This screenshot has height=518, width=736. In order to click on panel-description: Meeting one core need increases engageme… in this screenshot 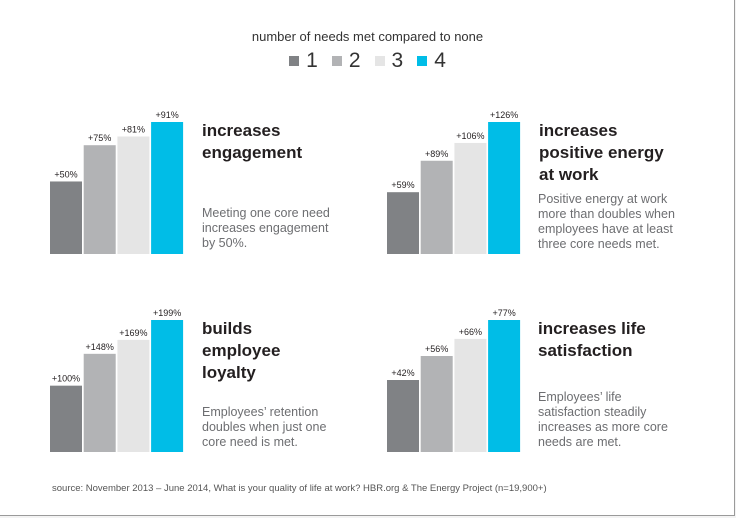, I will do `click(284, 228)`.